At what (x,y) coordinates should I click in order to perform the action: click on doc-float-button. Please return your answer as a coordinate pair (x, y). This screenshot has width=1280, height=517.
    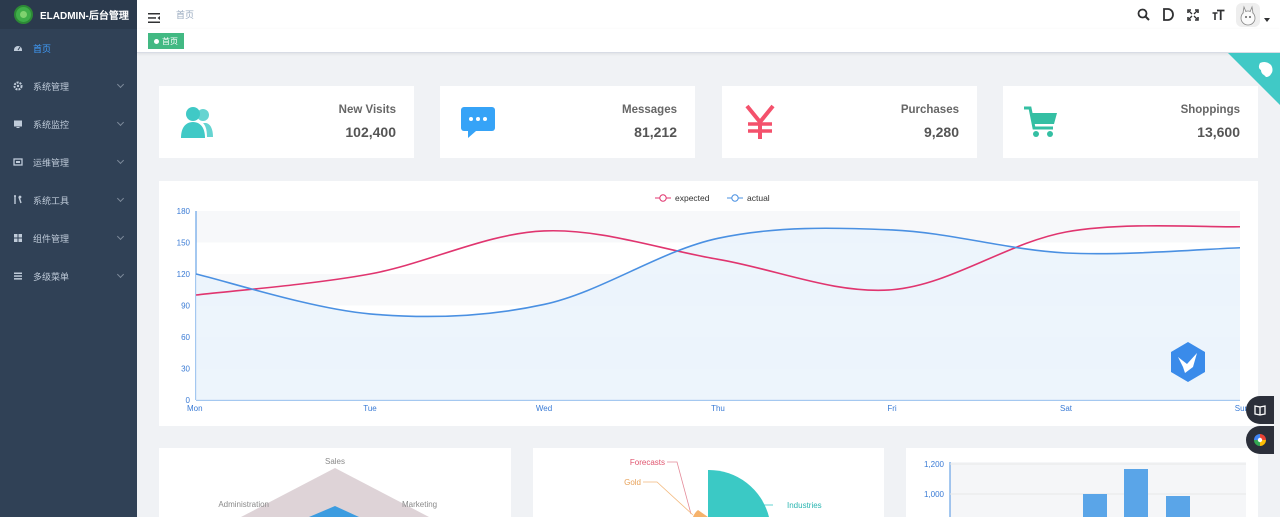
    Looking at the image, I should click on (1260, 410).